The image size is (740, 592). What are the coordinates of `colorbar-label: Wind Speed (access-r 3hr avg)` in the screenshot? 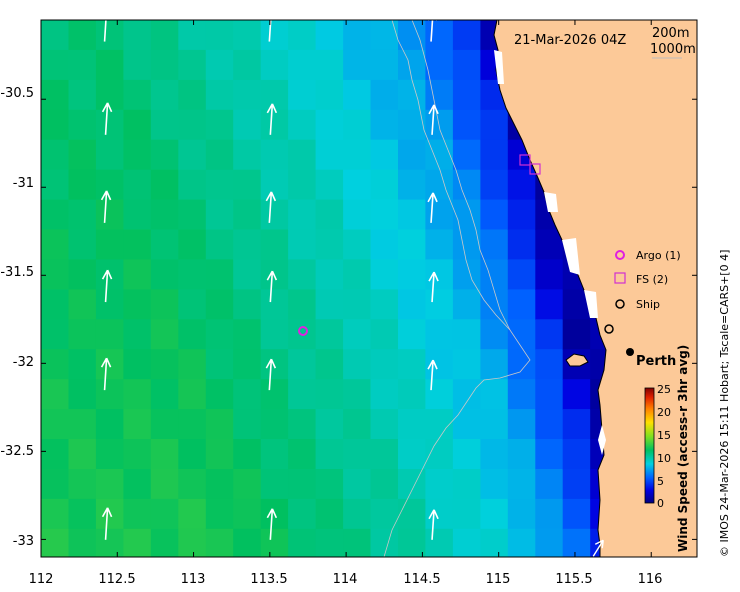 It's located at (683, 448).